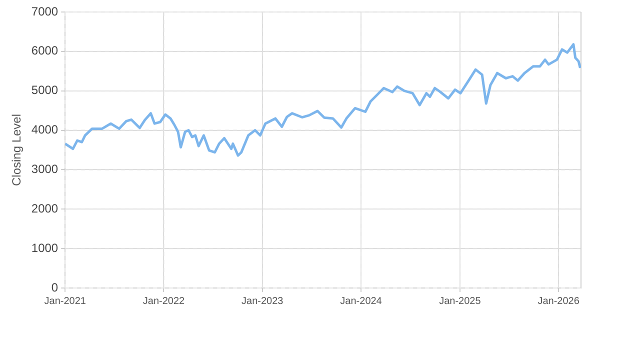 This screenshot has height=350, width=623. What do you see at coordinates (460, 301) in the screenshot?
I see `x-tick-label: Jan-2025` at bounding box center [460, 301].